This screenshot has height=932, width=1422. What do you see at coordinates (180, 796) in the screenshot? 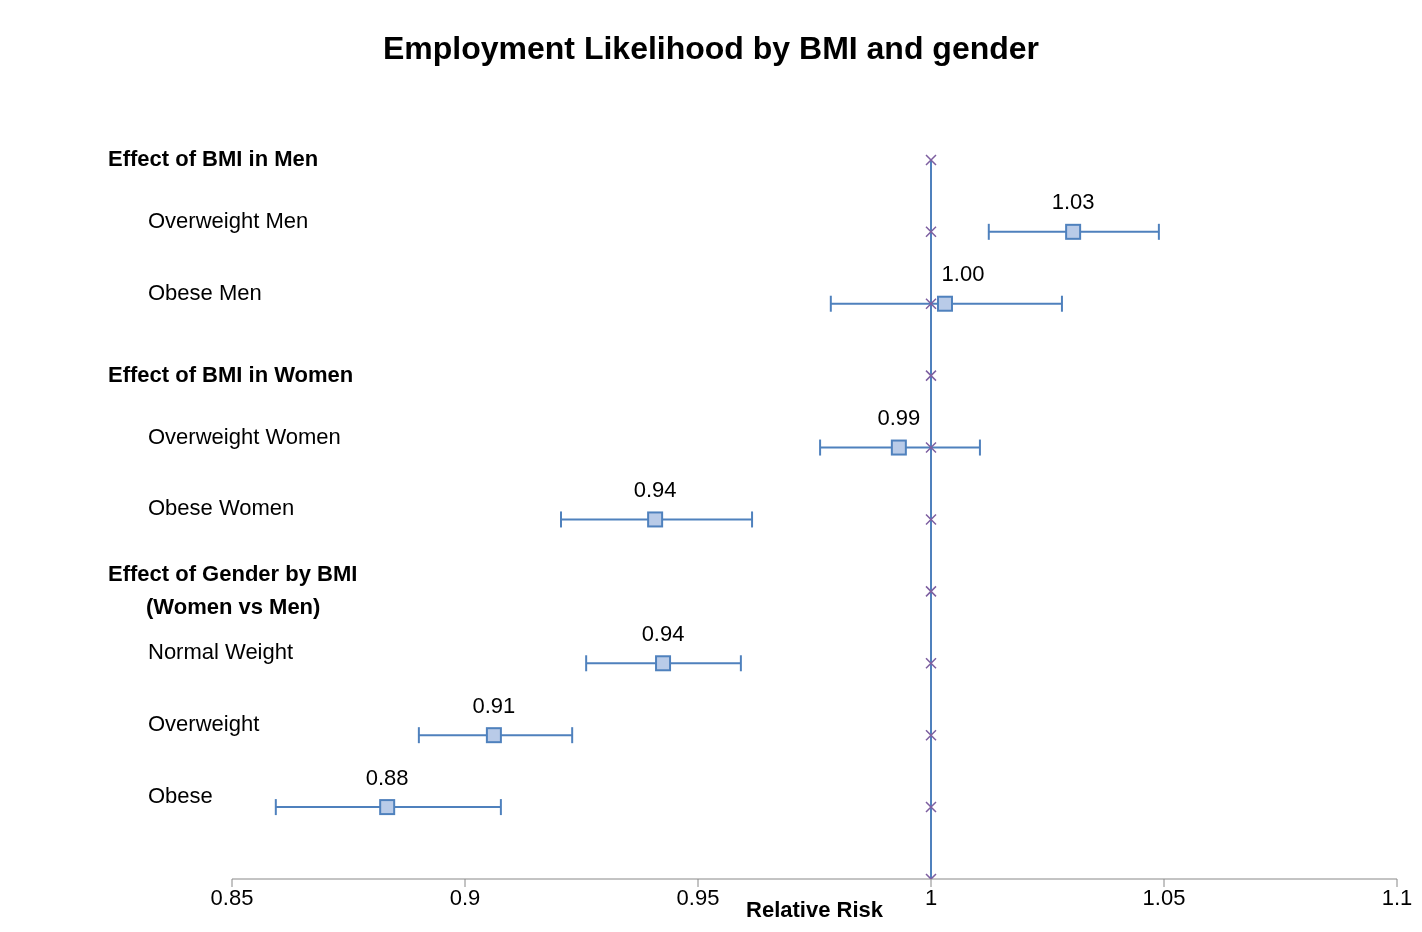
I see `y-tick-label: Obese` at bounding box center [180, 796].